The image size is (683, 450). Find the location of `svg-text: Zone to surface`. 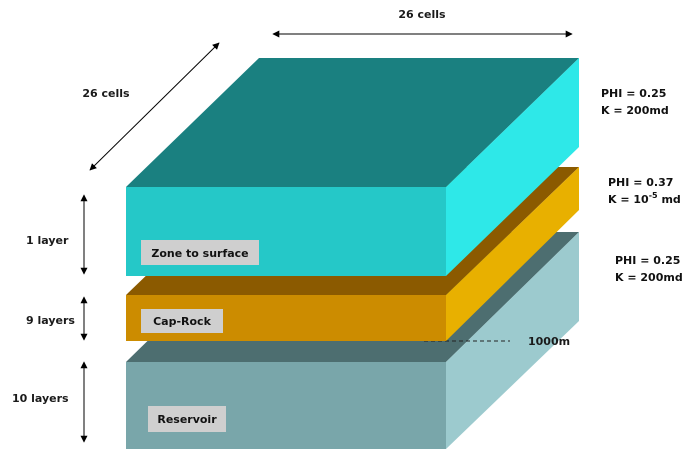

svg-text: Zone to surface is located at coordinates (199, 253).